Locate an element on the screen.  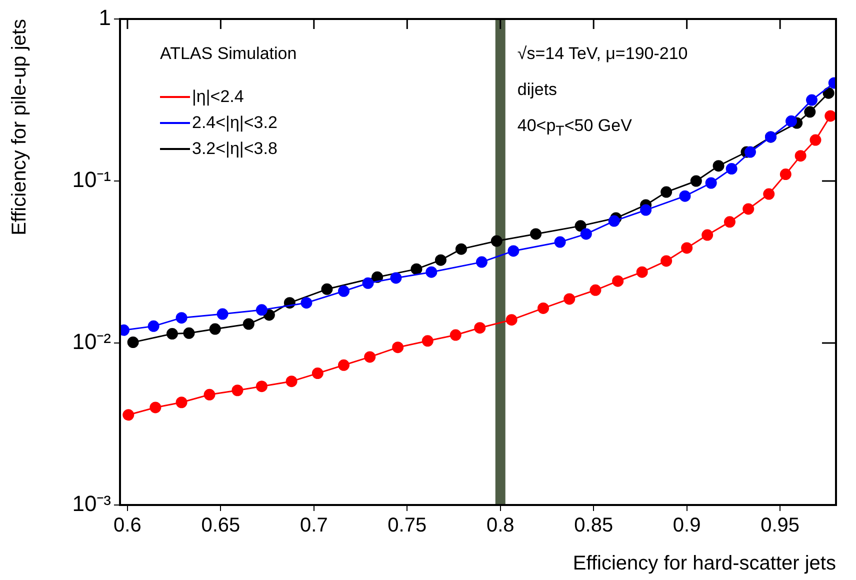
y-tick-label: 1 is located at coordinates (104, 17).